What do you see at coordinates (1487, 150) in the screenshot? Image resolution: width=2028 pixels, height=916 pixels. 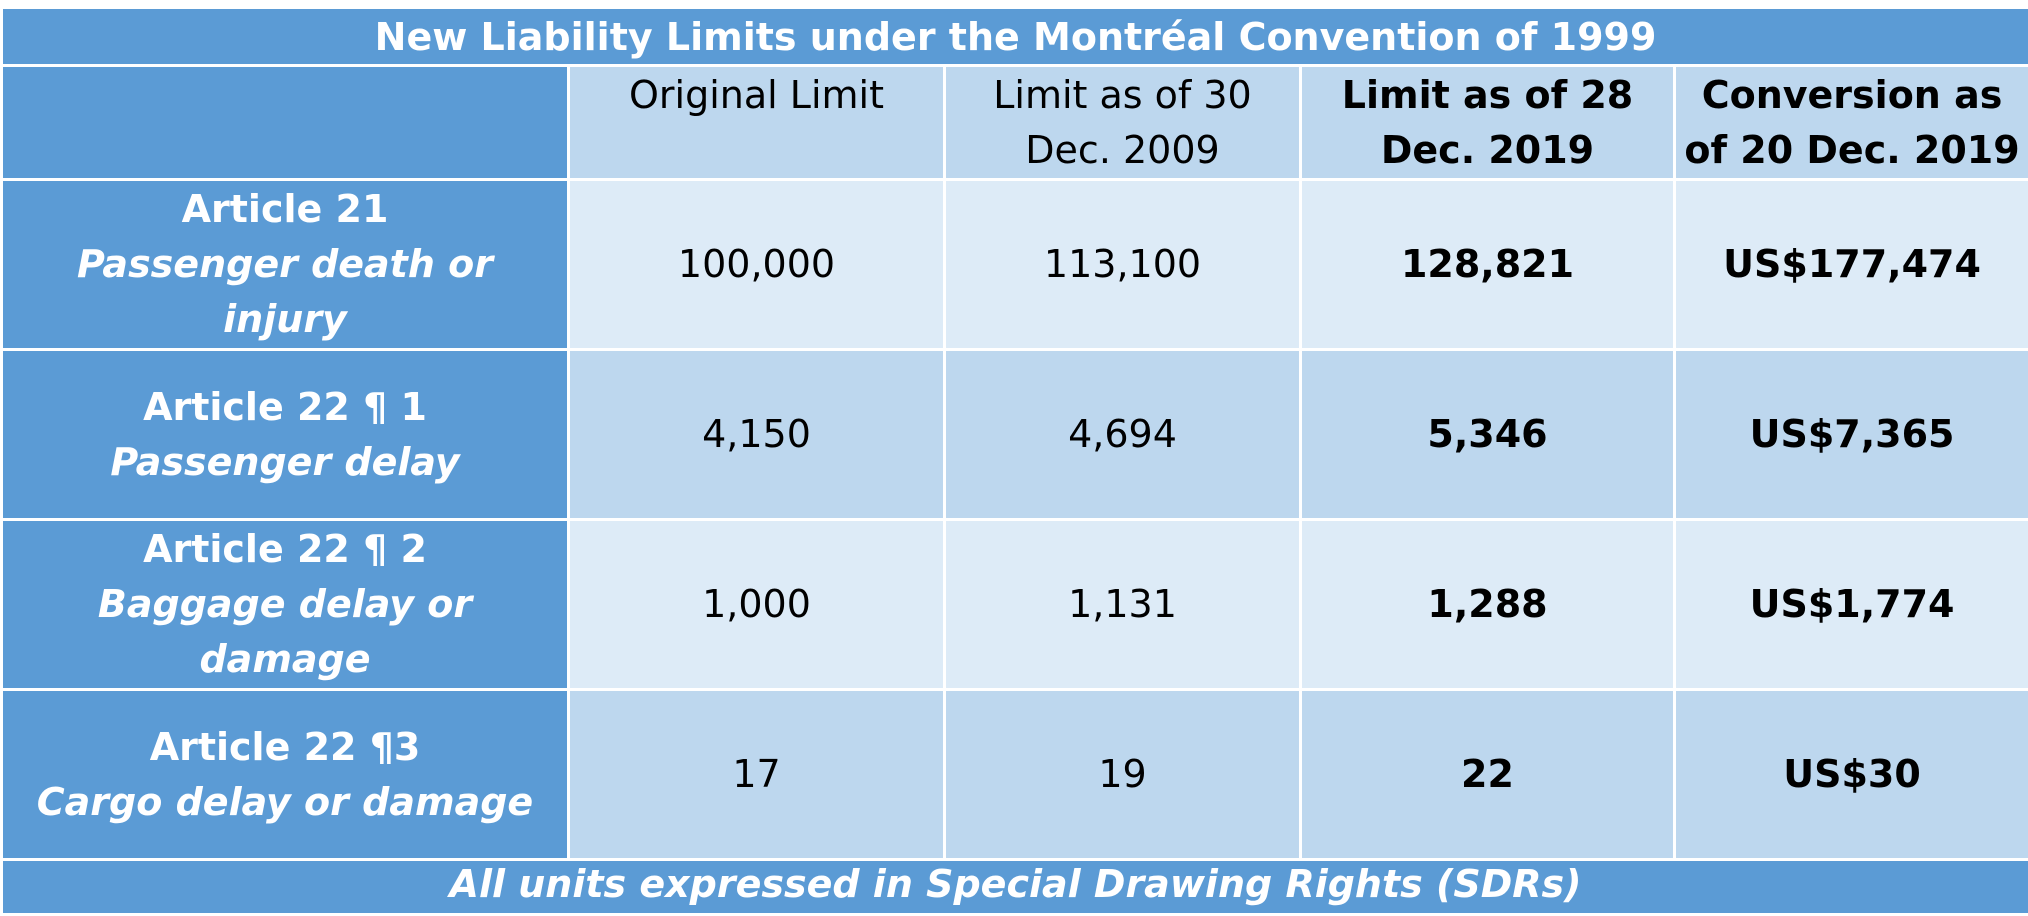 I see `header-limit-2019-line2: Dec. 2019` at bounding box center [1487, 150].